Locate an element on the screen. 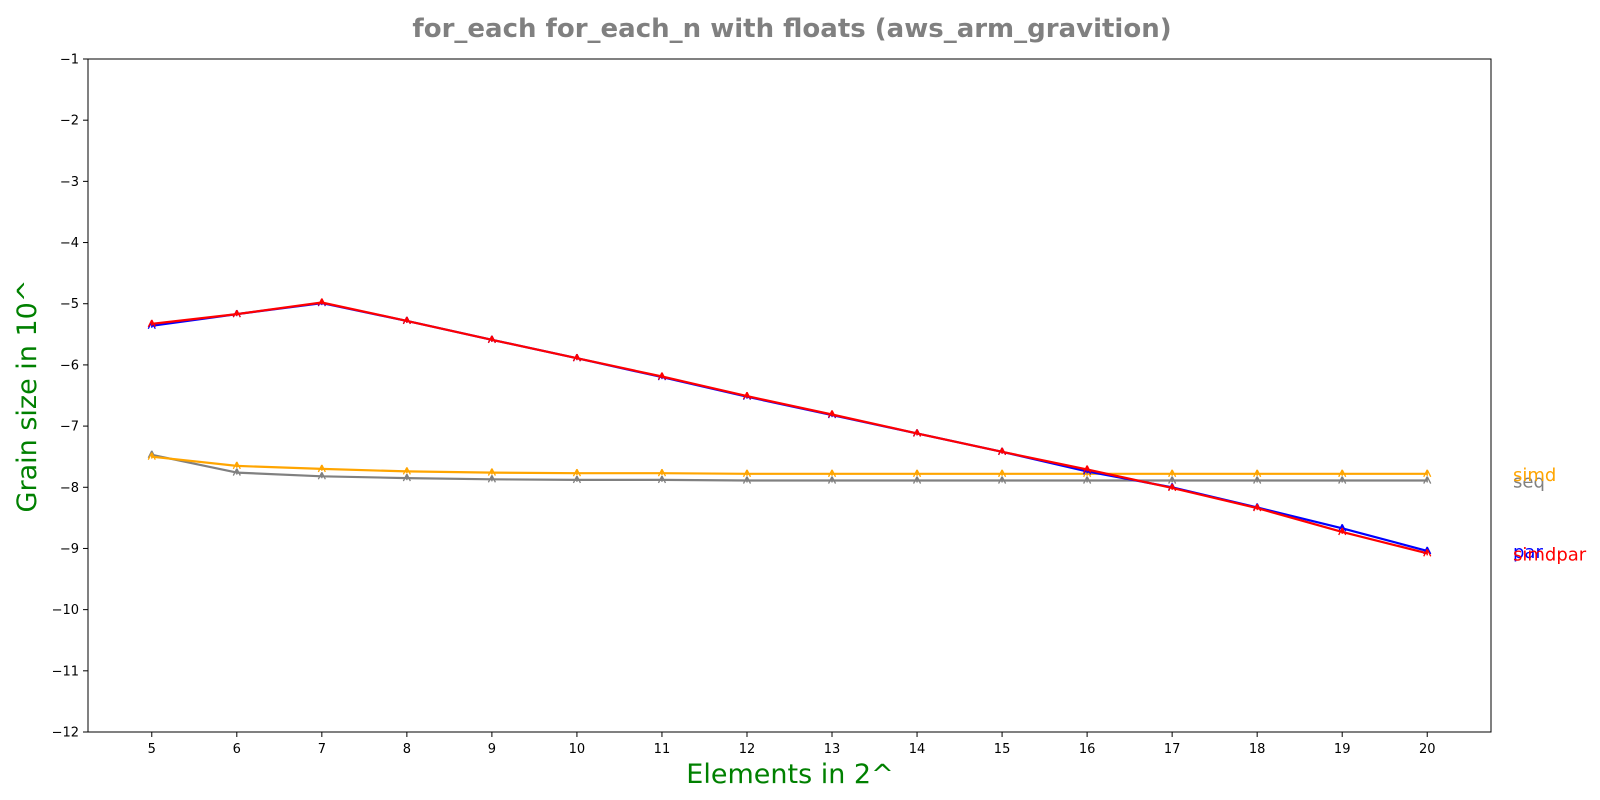 The image size is (1600, 800). x-tick-label: 17 is located at coordinates (1172, 749).